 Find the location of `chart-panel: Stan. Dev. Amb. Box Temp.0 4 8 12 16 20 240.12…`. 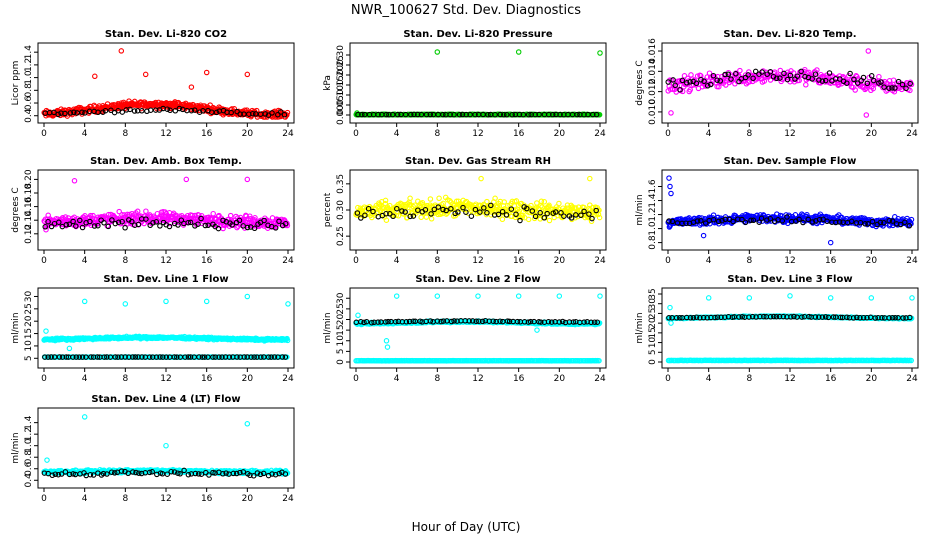

chart-panel: Stan. Dev. Amb. Box Temp.0 4 8 12 16 20 240.12… is located at coordinates (153, 211).